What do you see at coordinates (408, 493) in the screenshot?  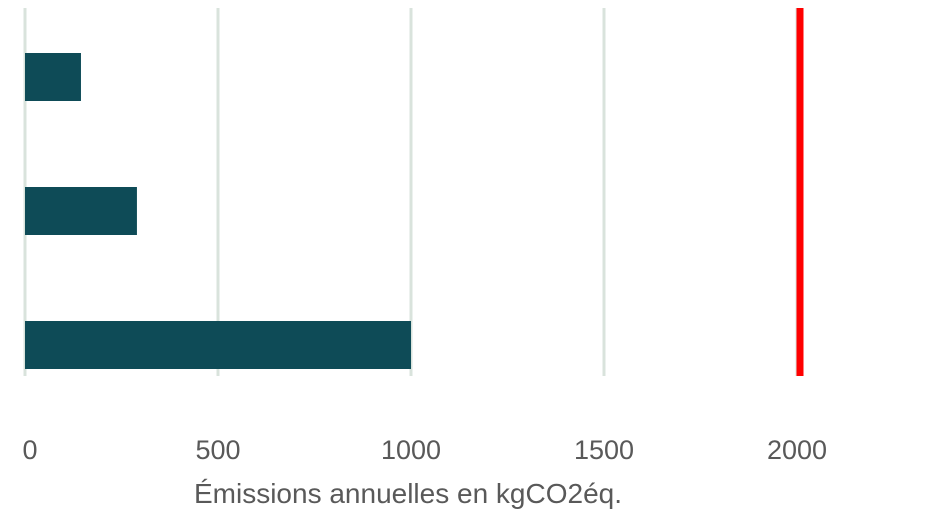 I see `x-axis-title: Émissions annuelles en kgCO2éq.` at bounding box center [408, 493].